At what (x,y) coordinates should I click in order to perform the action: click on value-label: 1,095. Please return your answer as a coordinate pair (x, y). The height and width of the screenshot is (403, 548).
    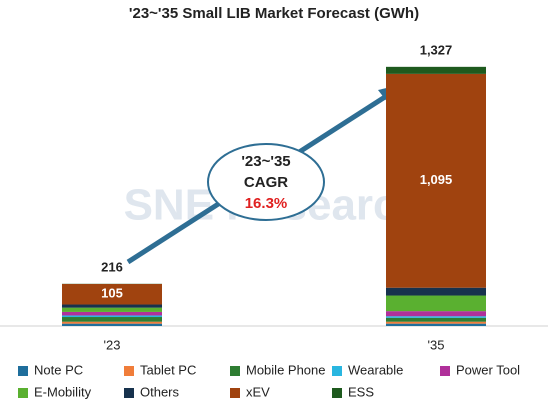
    Looking at the image, I should click on (436, 179).